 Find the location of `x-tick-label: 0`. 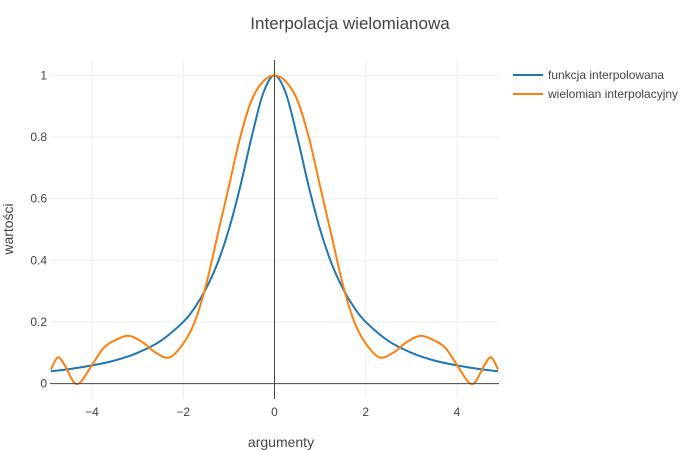

x-tick-label: 0 is located at coordinates (274, 412).